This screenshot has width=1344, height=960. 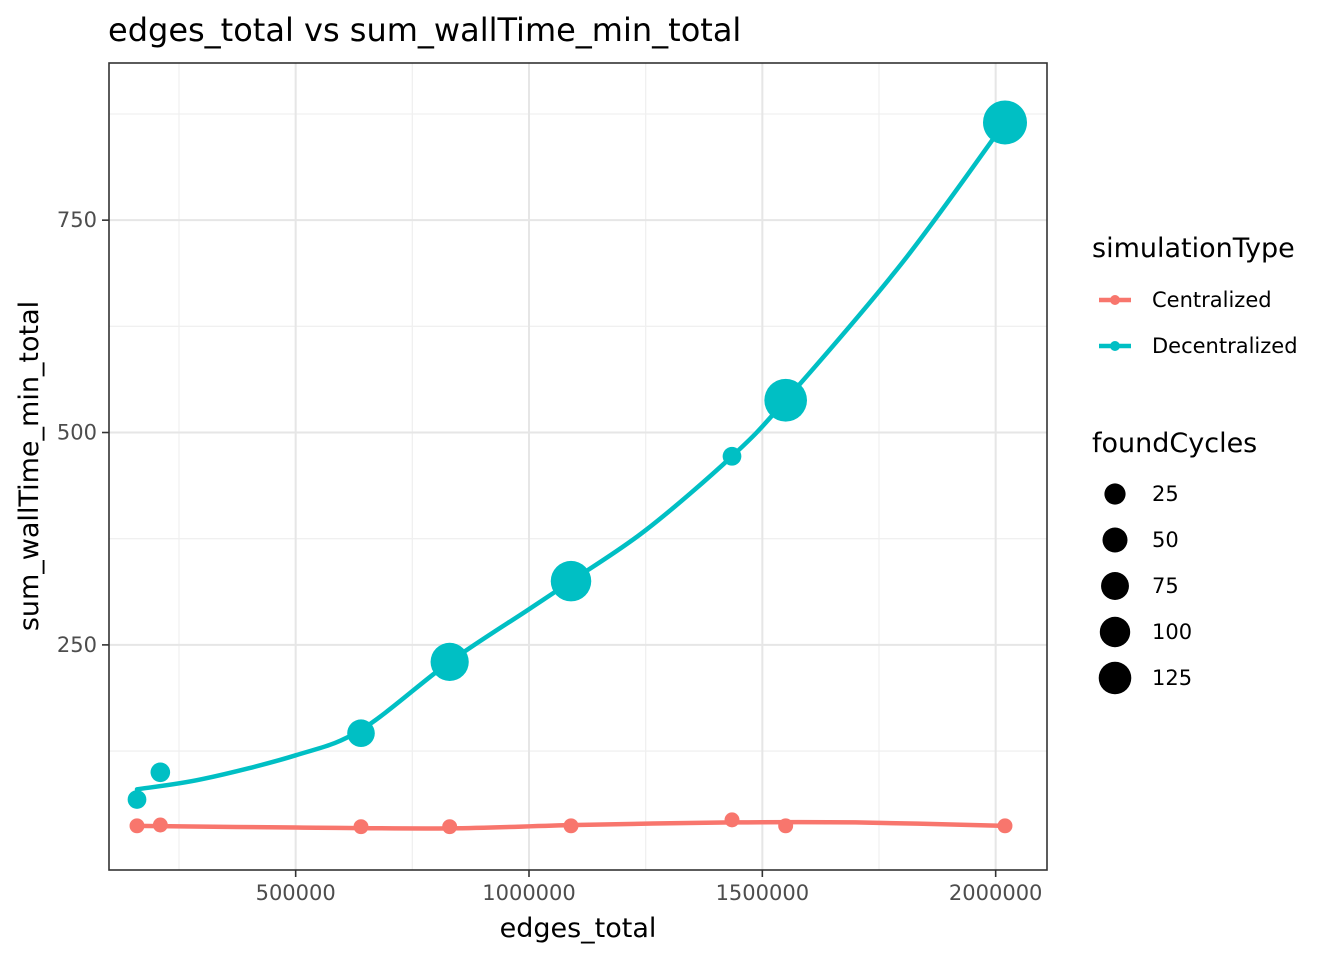 What do you see at coordinates (578, 928) in the screenshot?
I see `x-axis-title: edges_total` at bounding box center [578, 928].